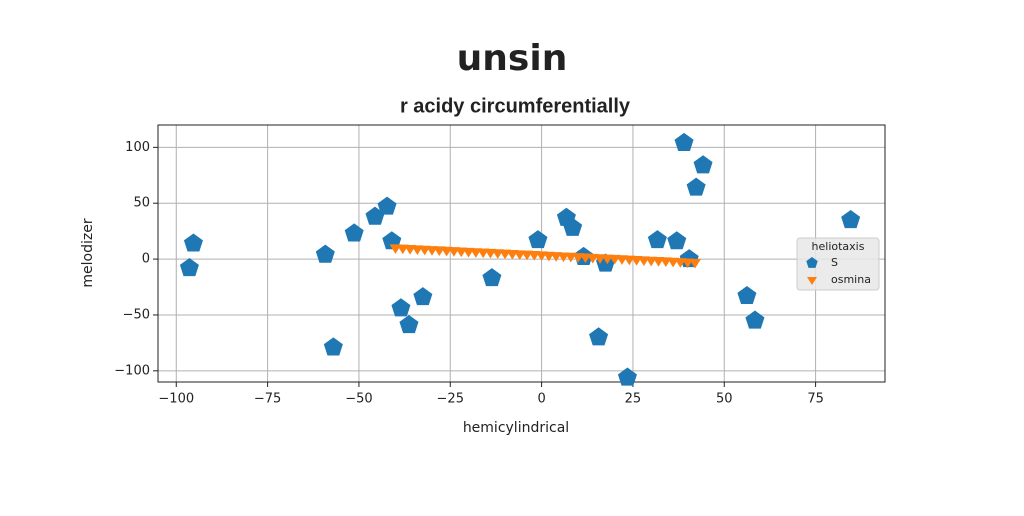 This screenshot has height=516, width=1024. I want to click on legend-box, so click(838, 264).